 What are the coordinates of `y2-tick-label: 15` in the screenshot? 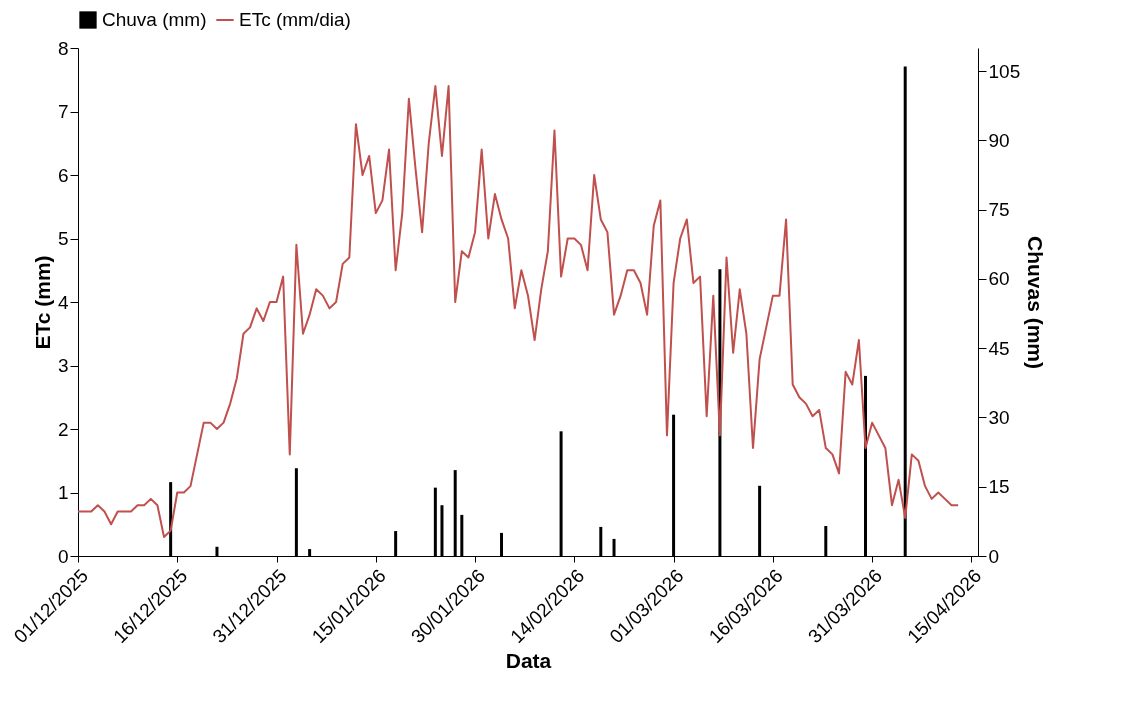 It's located at (999, 487).